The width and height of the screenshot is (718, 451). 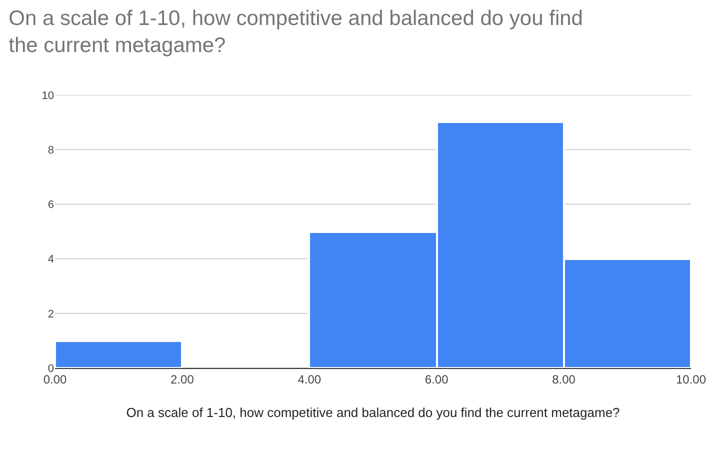 What do you see at coordinates (51, 368) in the screenshot?
I see `y-tick-label: 0` at bounding box center [51, 368].